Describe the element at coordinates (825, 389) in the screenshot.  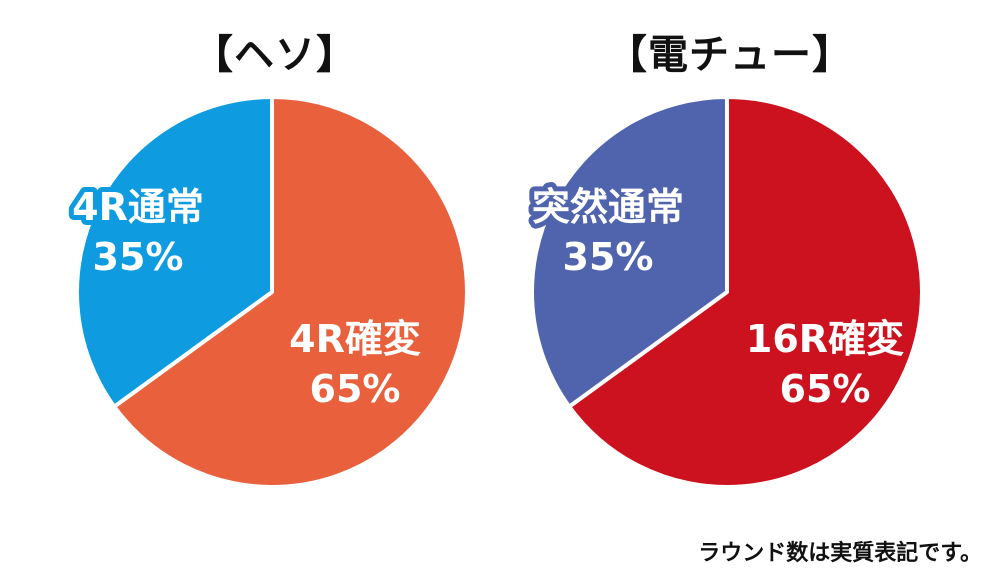
I see `slice-value-denchu-0: 65%` at that location.